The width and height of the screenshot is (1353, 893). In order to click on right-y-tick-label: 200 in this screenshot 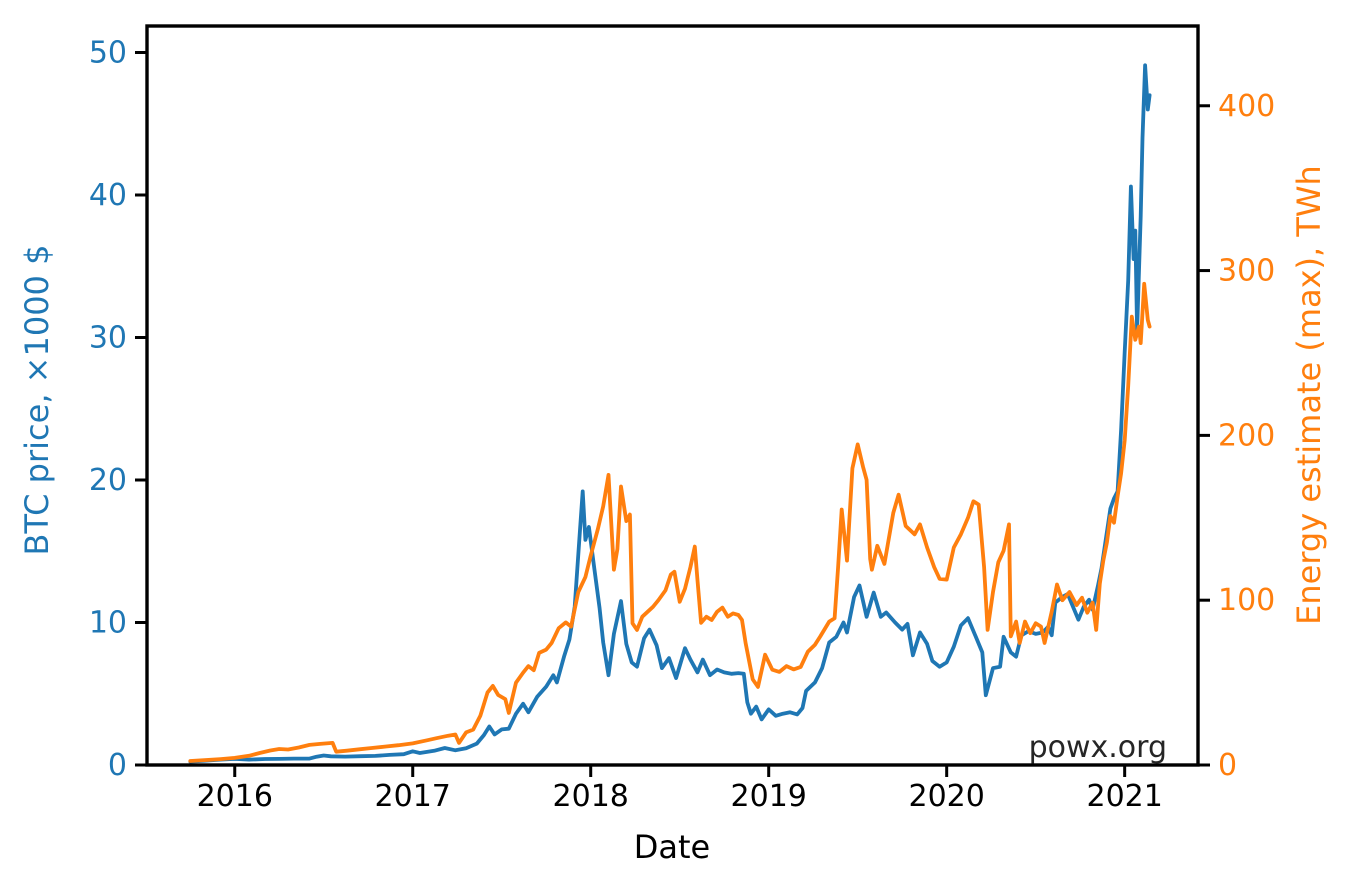, I will do `click(1246, 435)`.